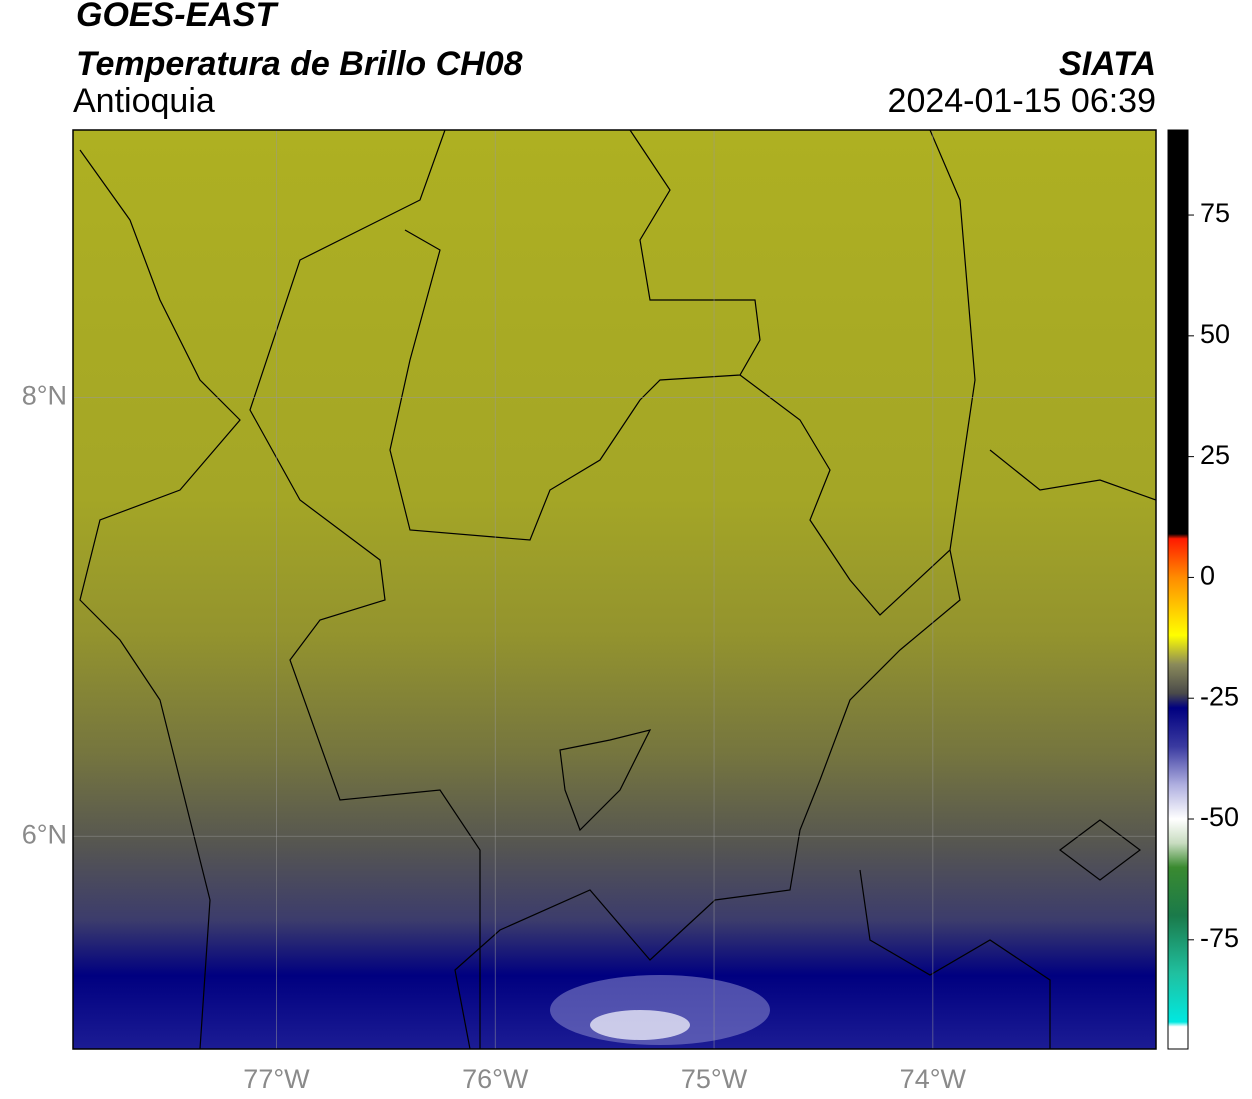  What do you see at coordinates (299, 64) in the screenshot?
I see `subtitle: Temperatura de Brillo CH08` at bounding box center [299, 64].